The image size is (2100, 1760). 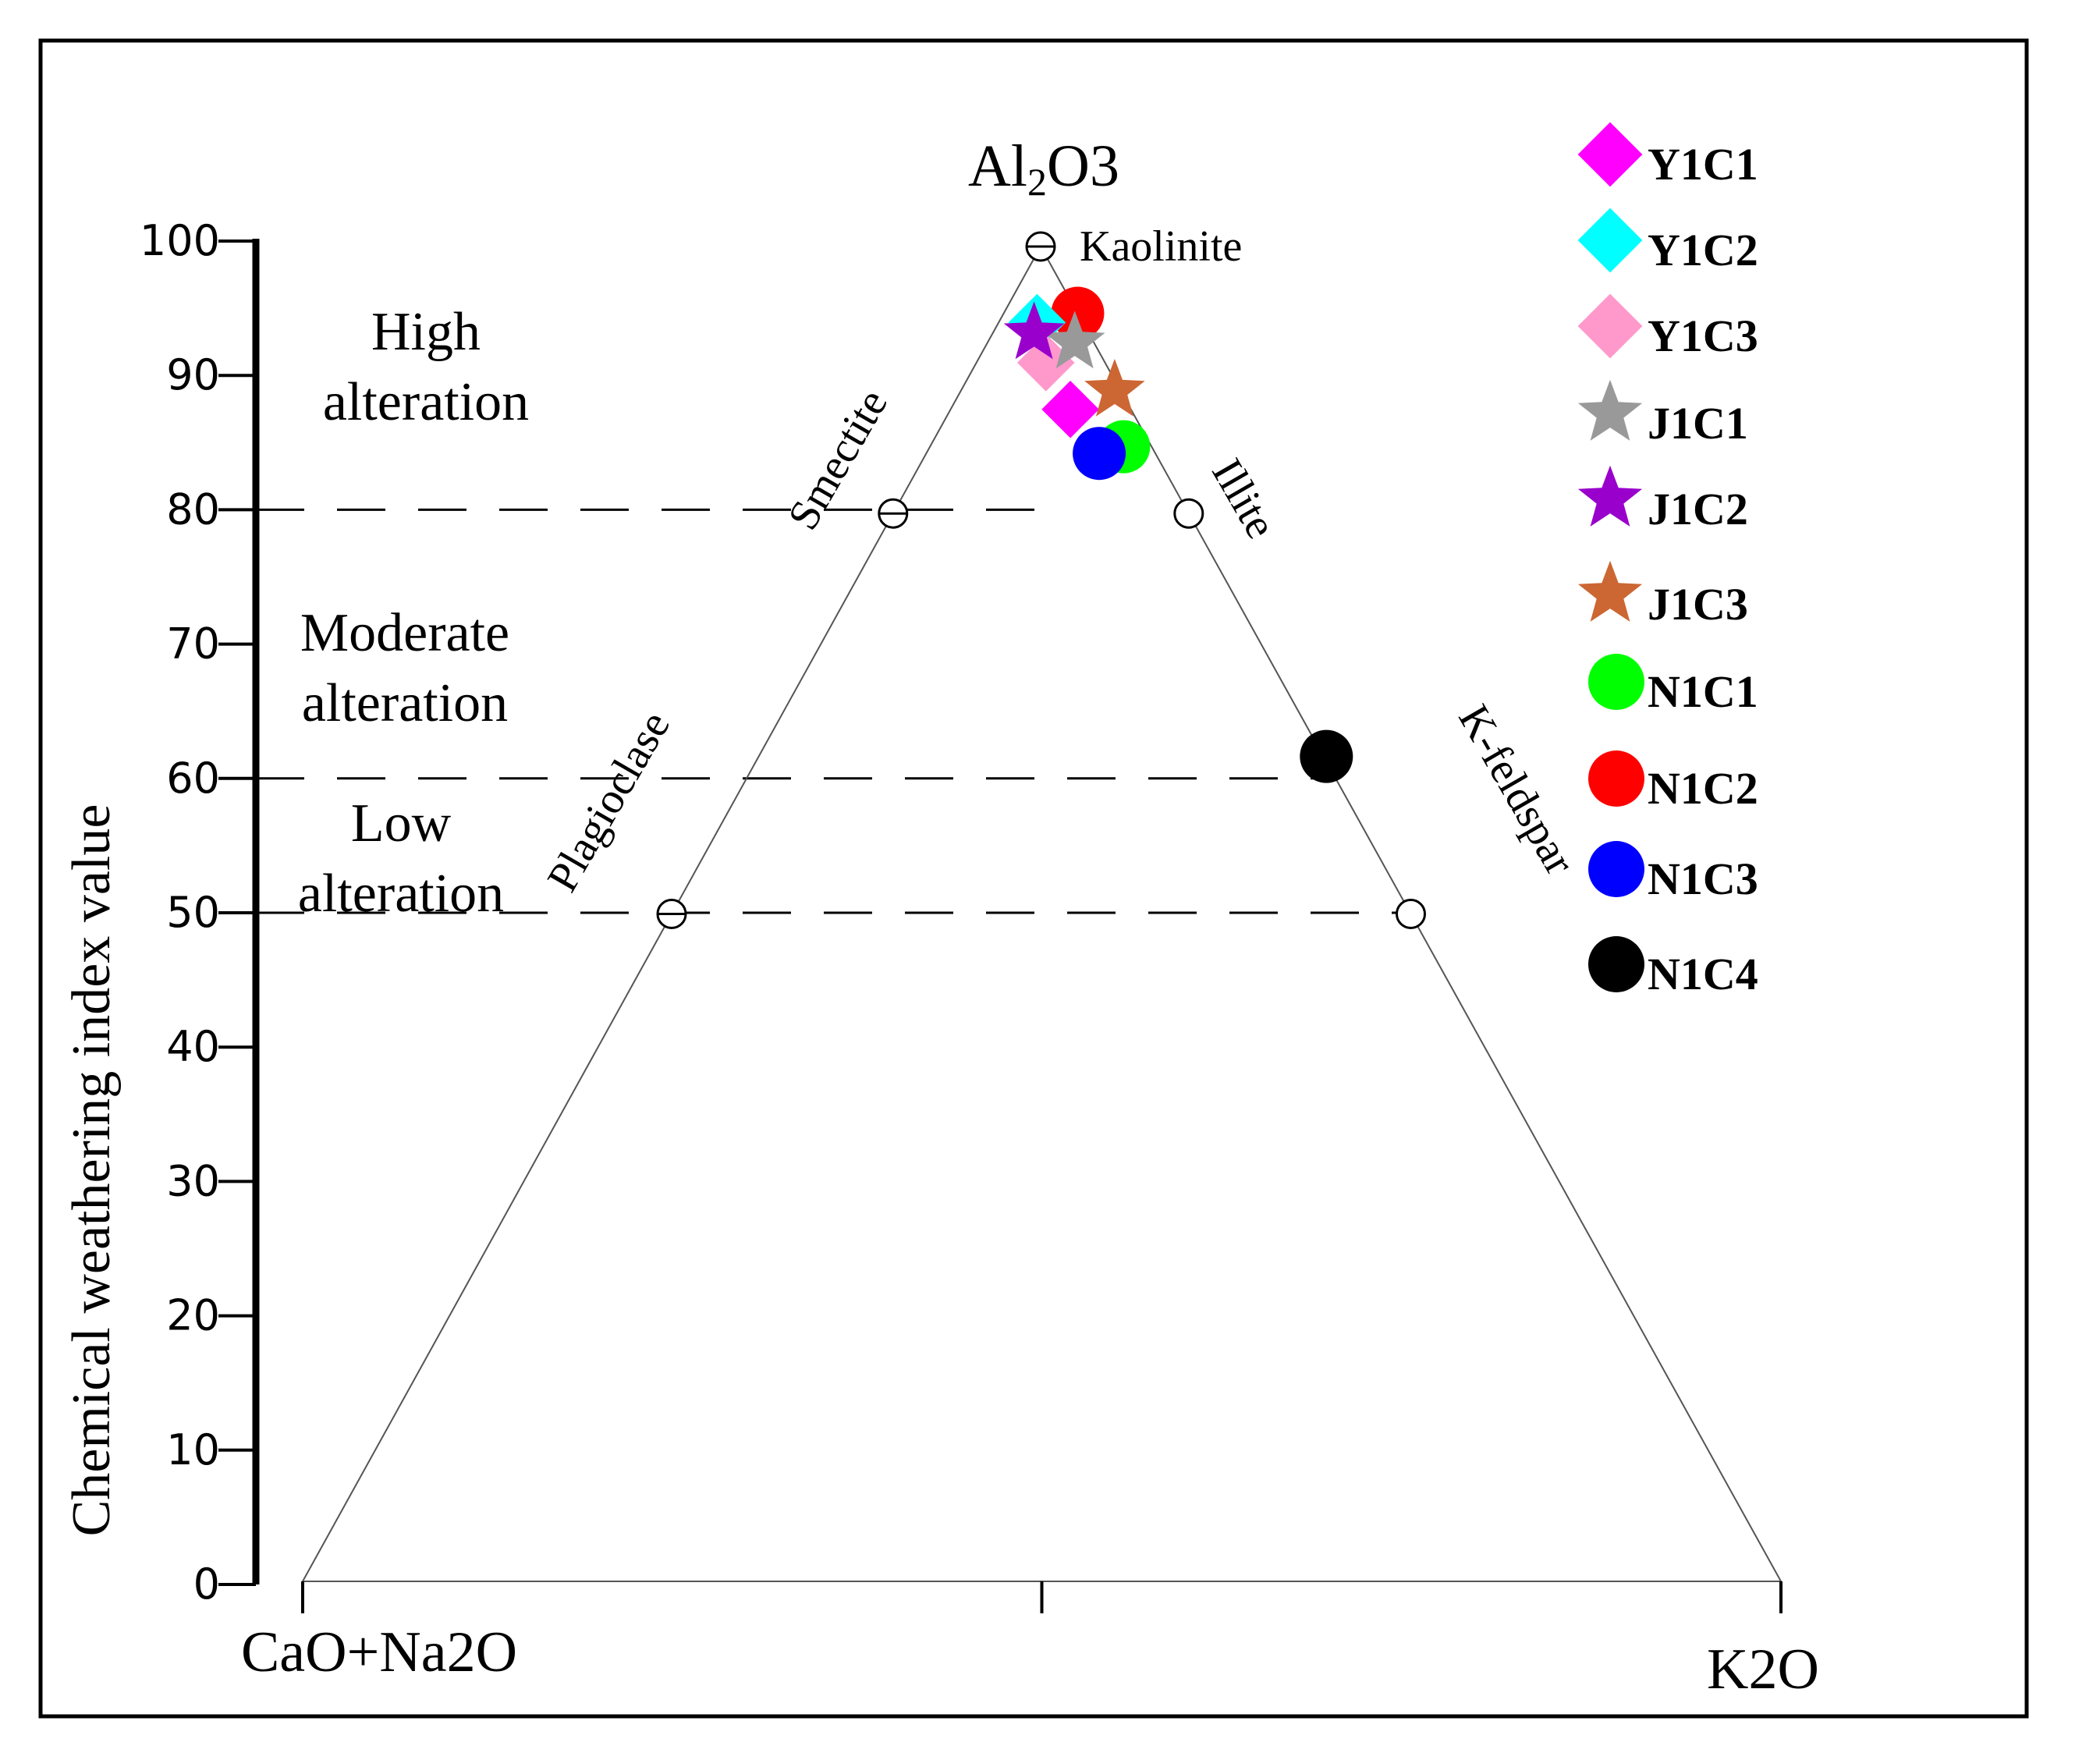 What do you see at coordinates (1104, 166) in the screenshot?
I see `apex-o-sub: 3` at bounding box center [1104, 166].